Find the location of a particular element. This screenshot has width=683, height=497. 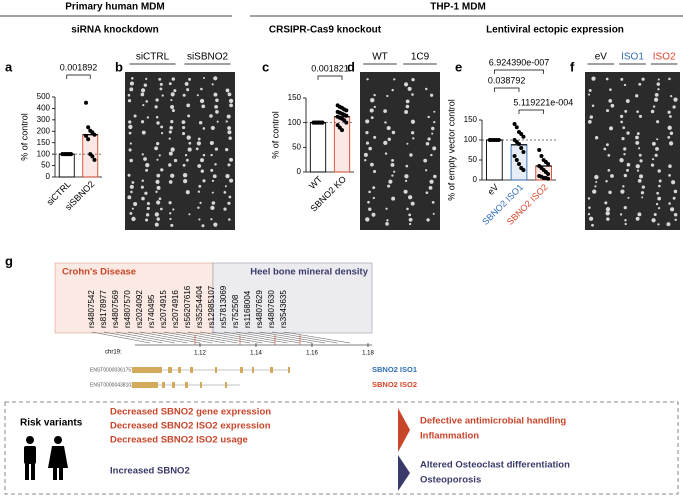

snp-label: rs3543635 is located at coordinates (283, 309).